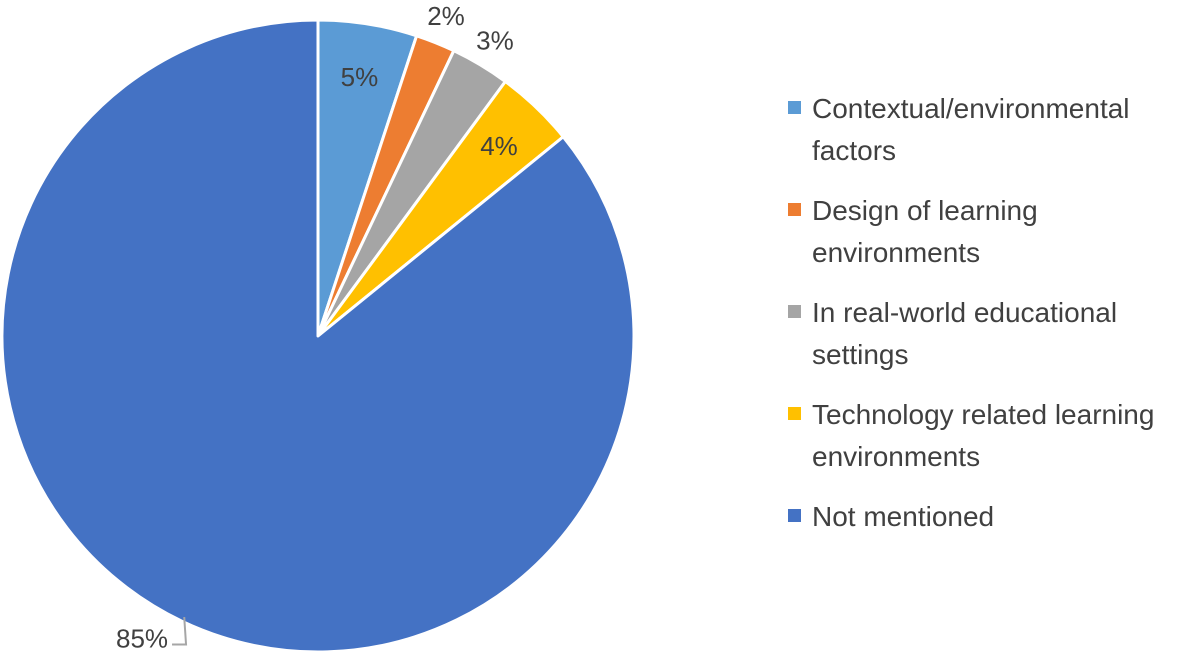  What do you see at coordinates (903, 516) in the screenshot?
I see `legend-label-not-mentioned: Not mentioned` at bounding box center [903, 516].